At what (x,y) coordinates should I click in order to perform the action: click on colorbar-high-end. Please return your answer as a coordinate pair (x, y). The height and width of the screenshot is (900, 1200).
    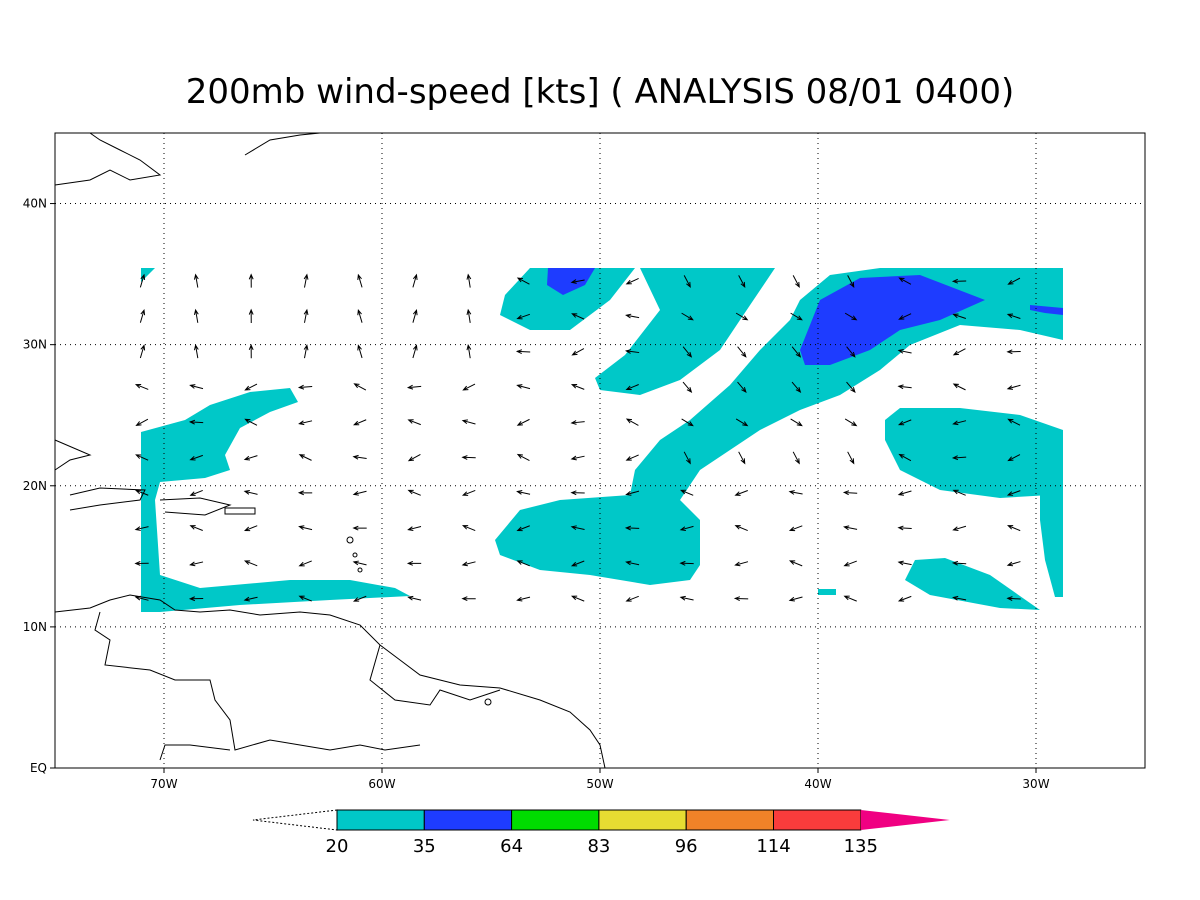
    Looking at the image, I should click on (905, 820).